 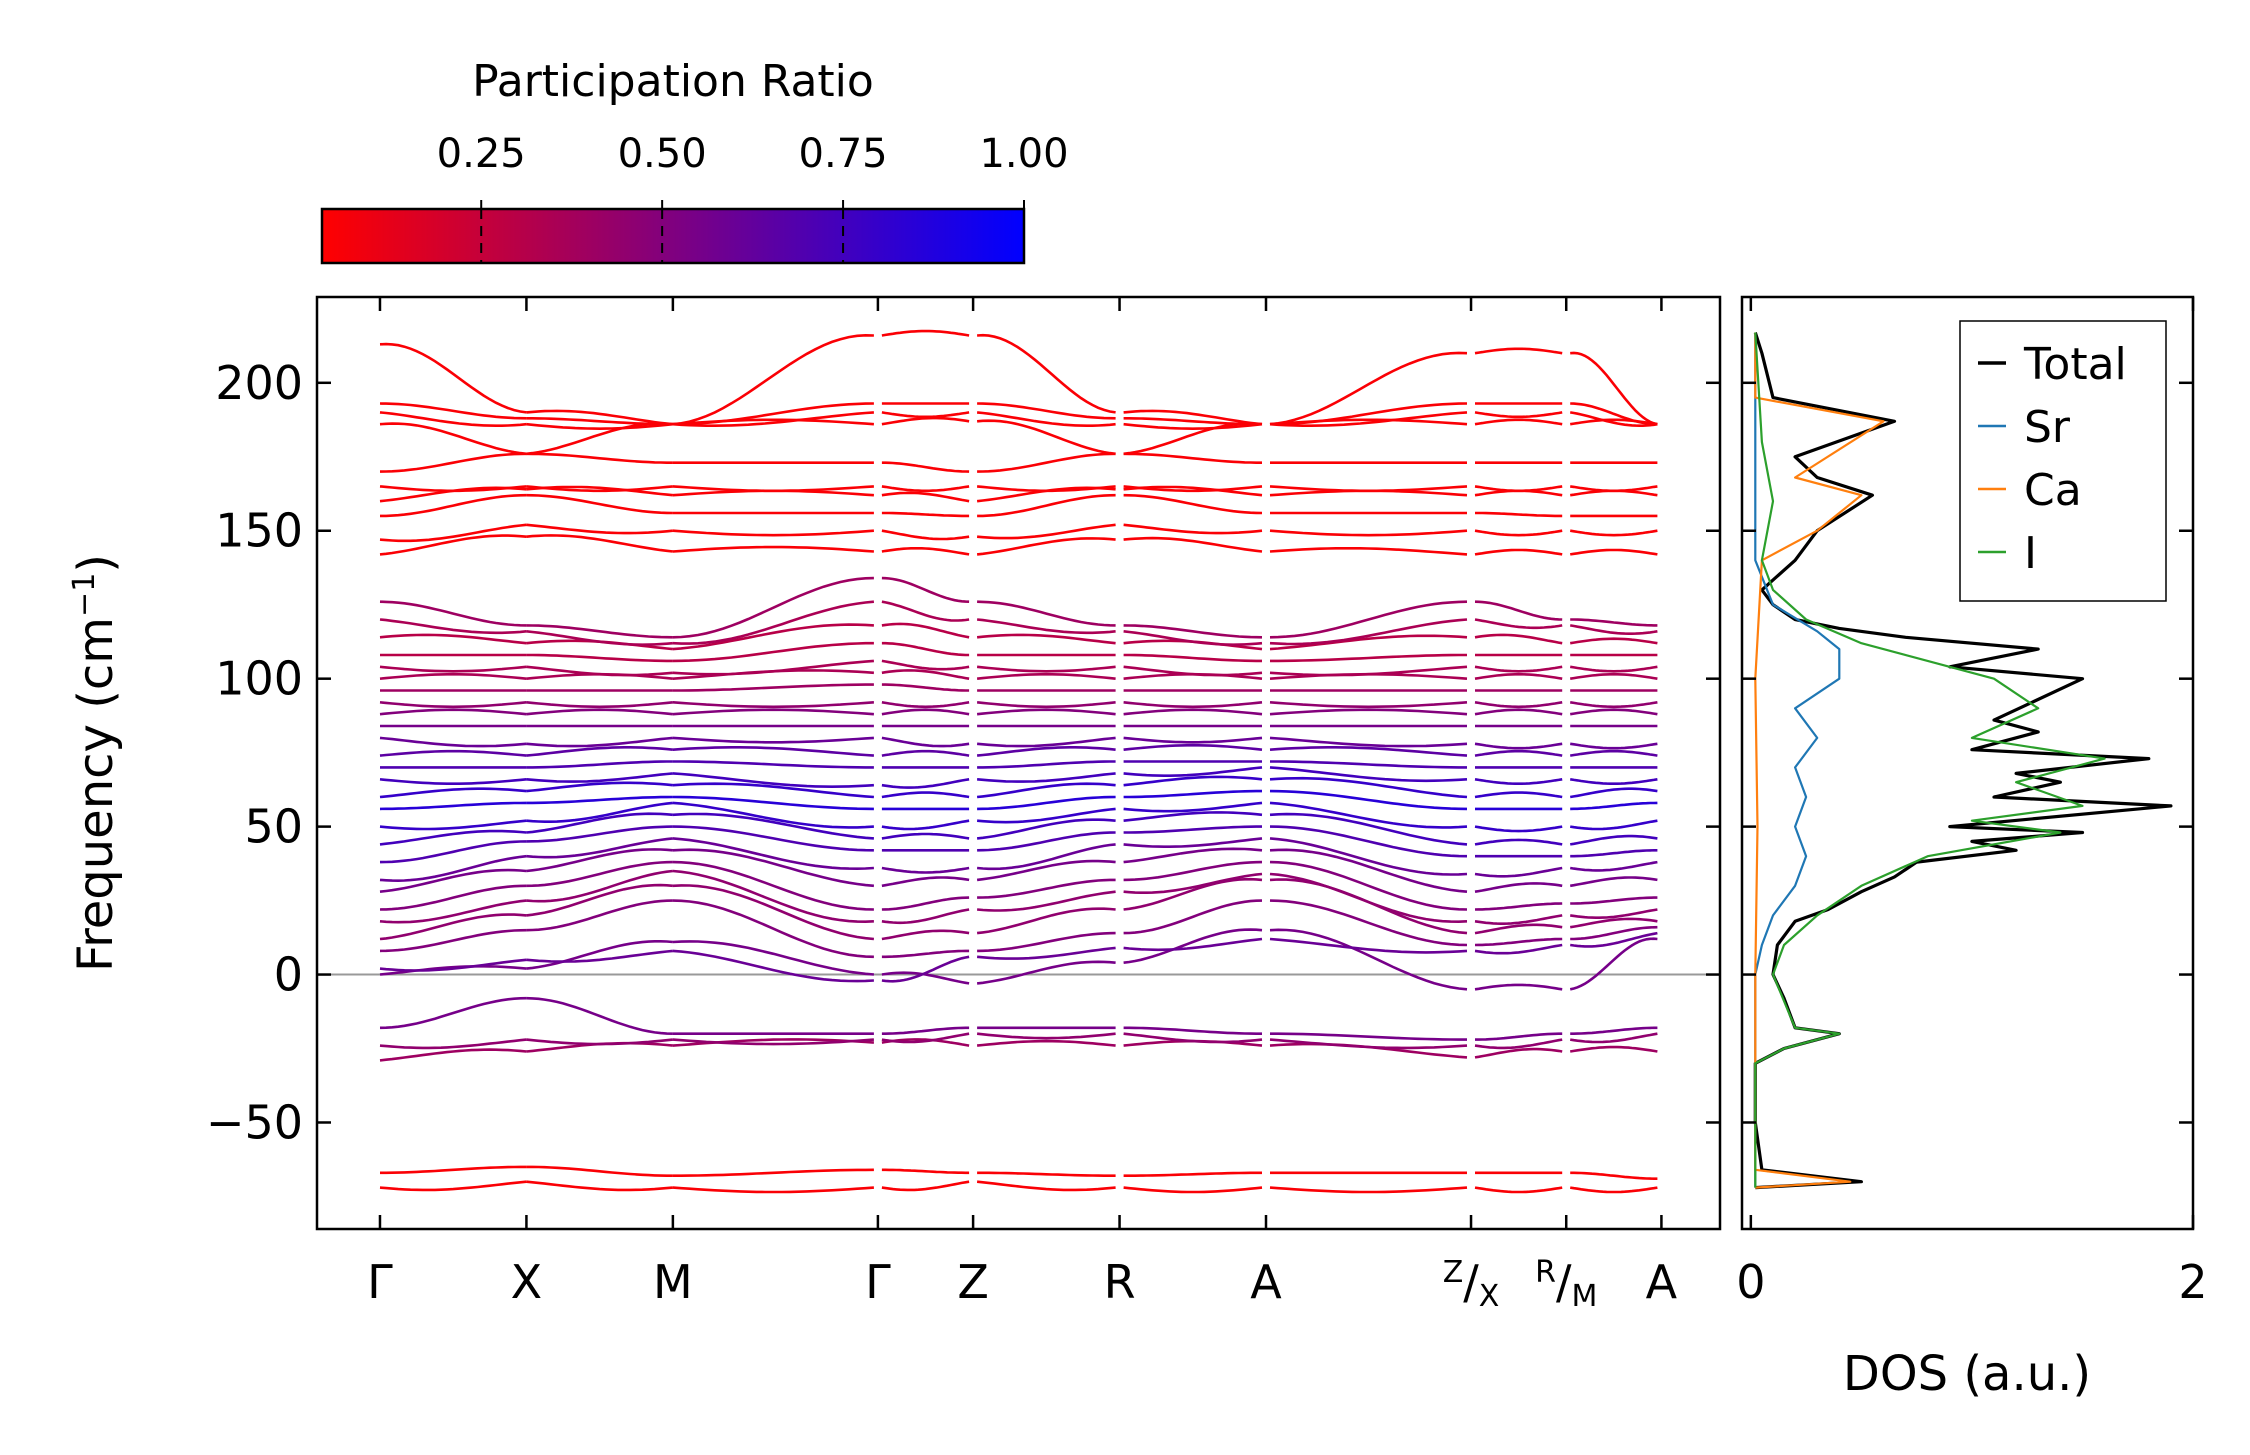 What do you see at coordinates (1930, 760) in the screenshot?
I see `dos-series-i` at bounding box center [1930, 760].